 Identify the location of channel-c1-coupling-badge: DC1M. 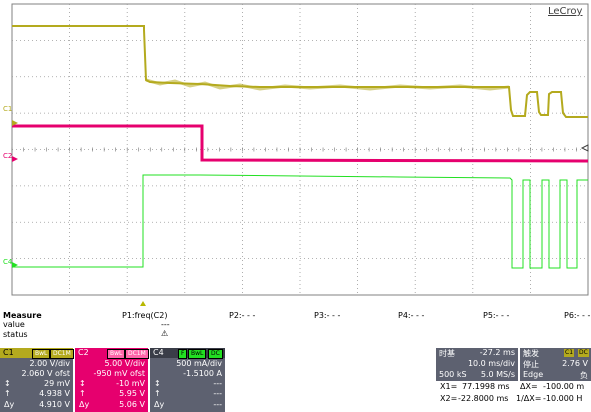
(62, 354).